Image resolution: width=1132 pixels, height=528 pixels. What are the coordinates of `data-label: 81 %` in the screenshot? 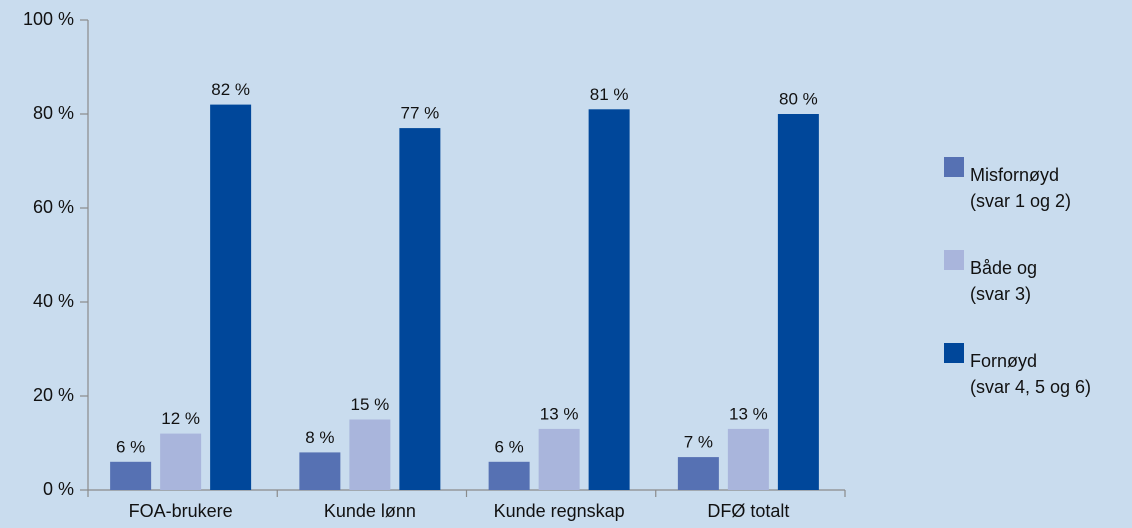 It's located at (609, 94).